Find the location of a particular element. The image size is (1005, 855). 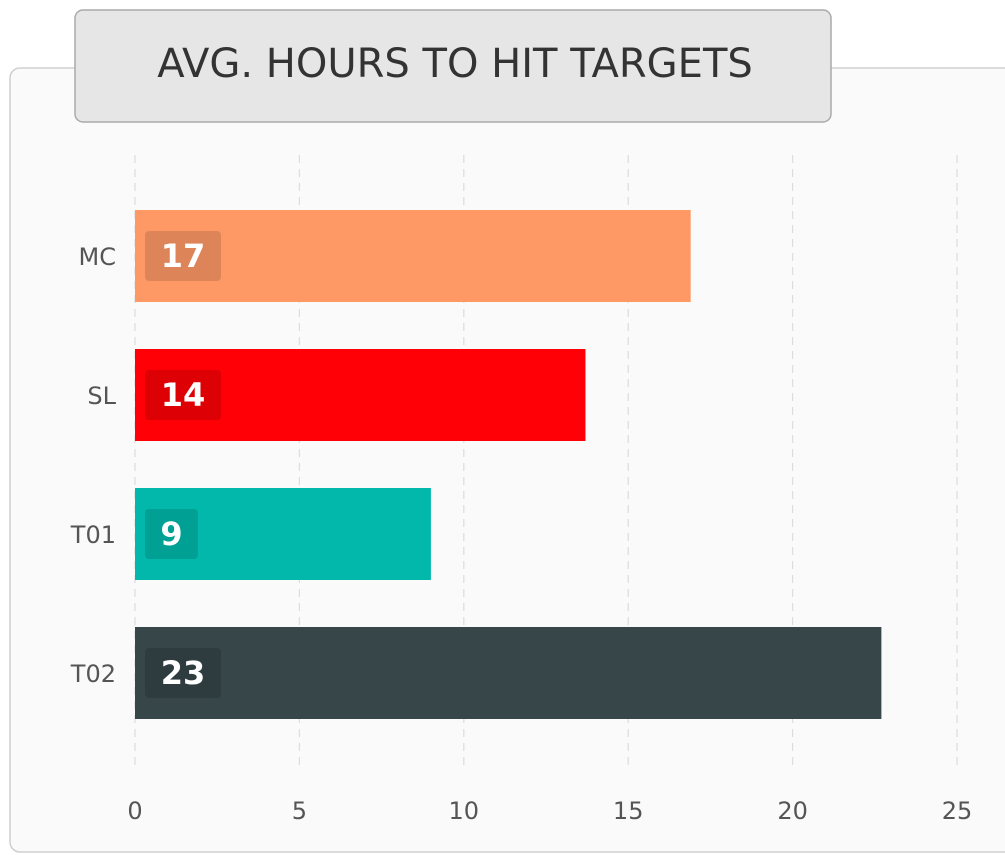

x-tick-label: 5 is located at coordinates (299, 811).